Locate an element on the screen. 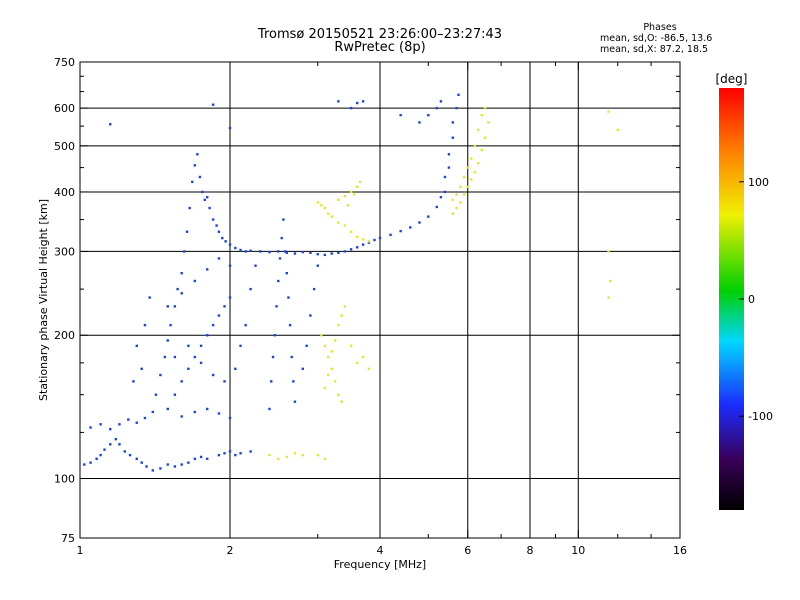 This screenshot has height=600, width=800. y-tick-label: 300 is located at coordinates (64, 251).